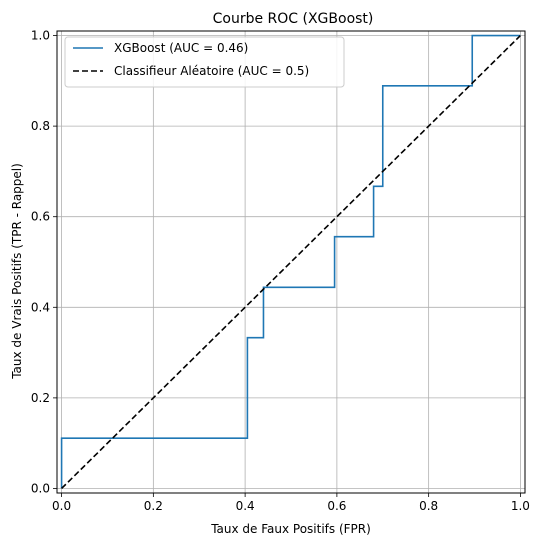  I want to click on x-axis-label: Taux de Faux Positifs (FPR), so click(290, 529).